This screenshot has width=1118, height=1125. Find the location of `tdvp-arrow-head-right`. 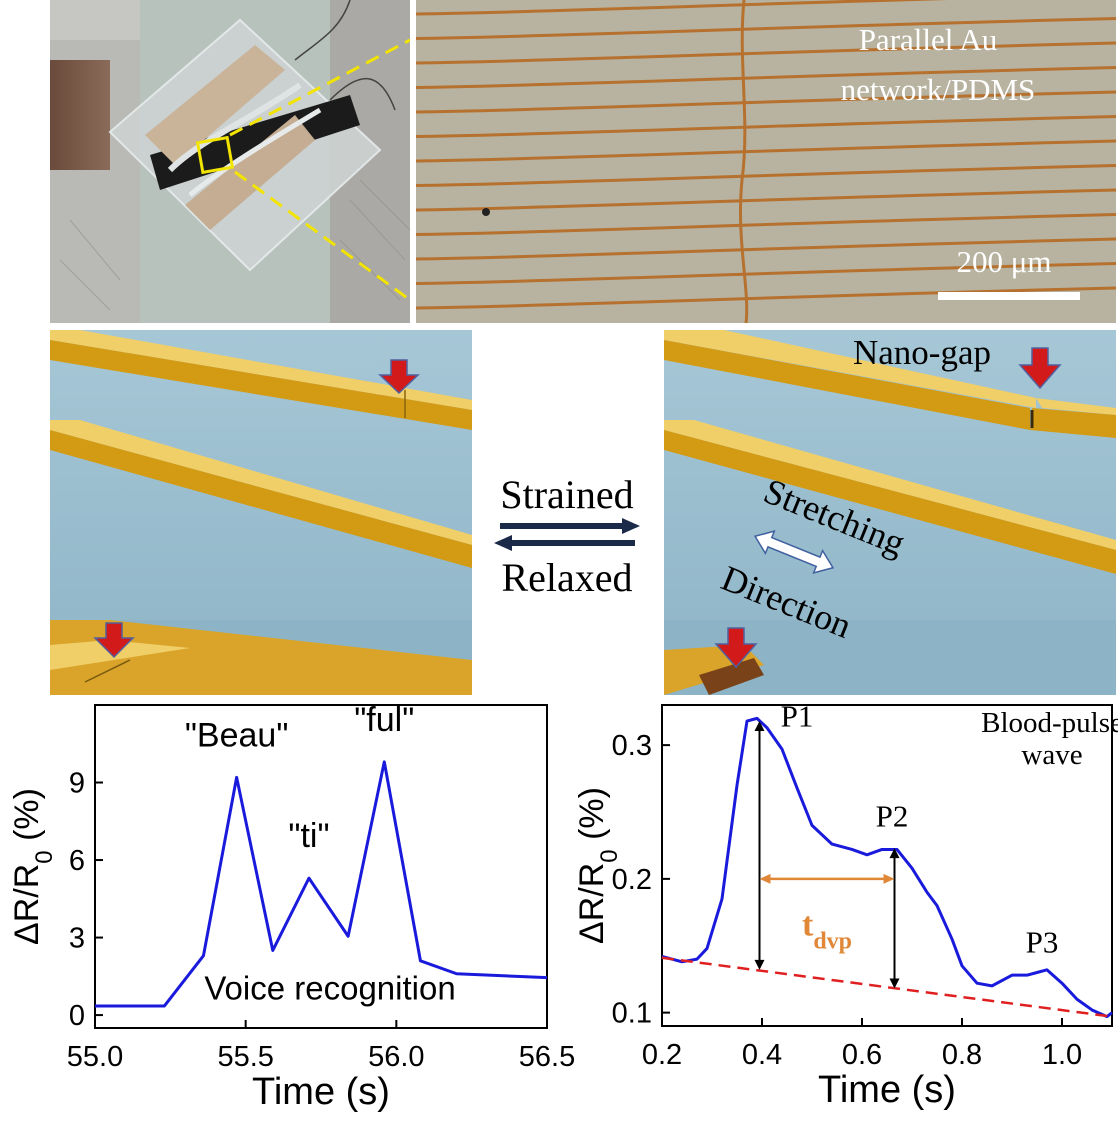

tdvp-arrow-head-right is located at coordinates (889, 878).